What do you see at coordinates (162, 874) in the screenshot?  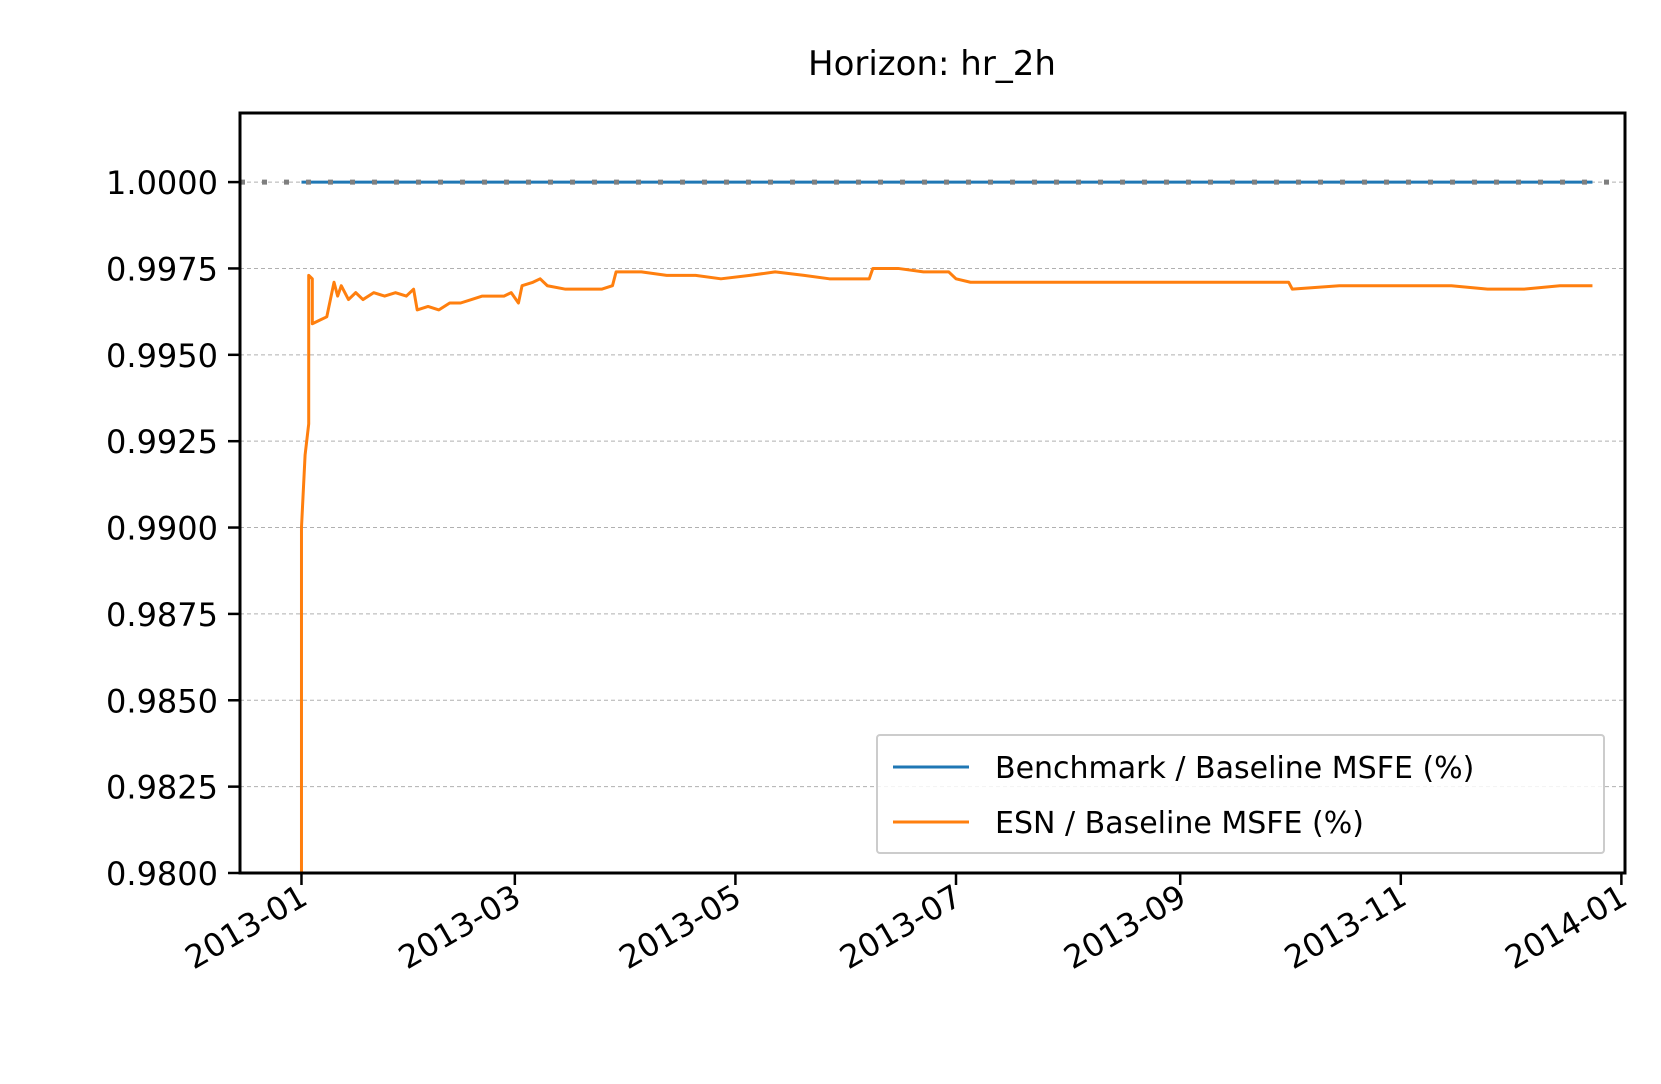 I see `y-tick-label: 0.9800` at bounding box center [162, 874].